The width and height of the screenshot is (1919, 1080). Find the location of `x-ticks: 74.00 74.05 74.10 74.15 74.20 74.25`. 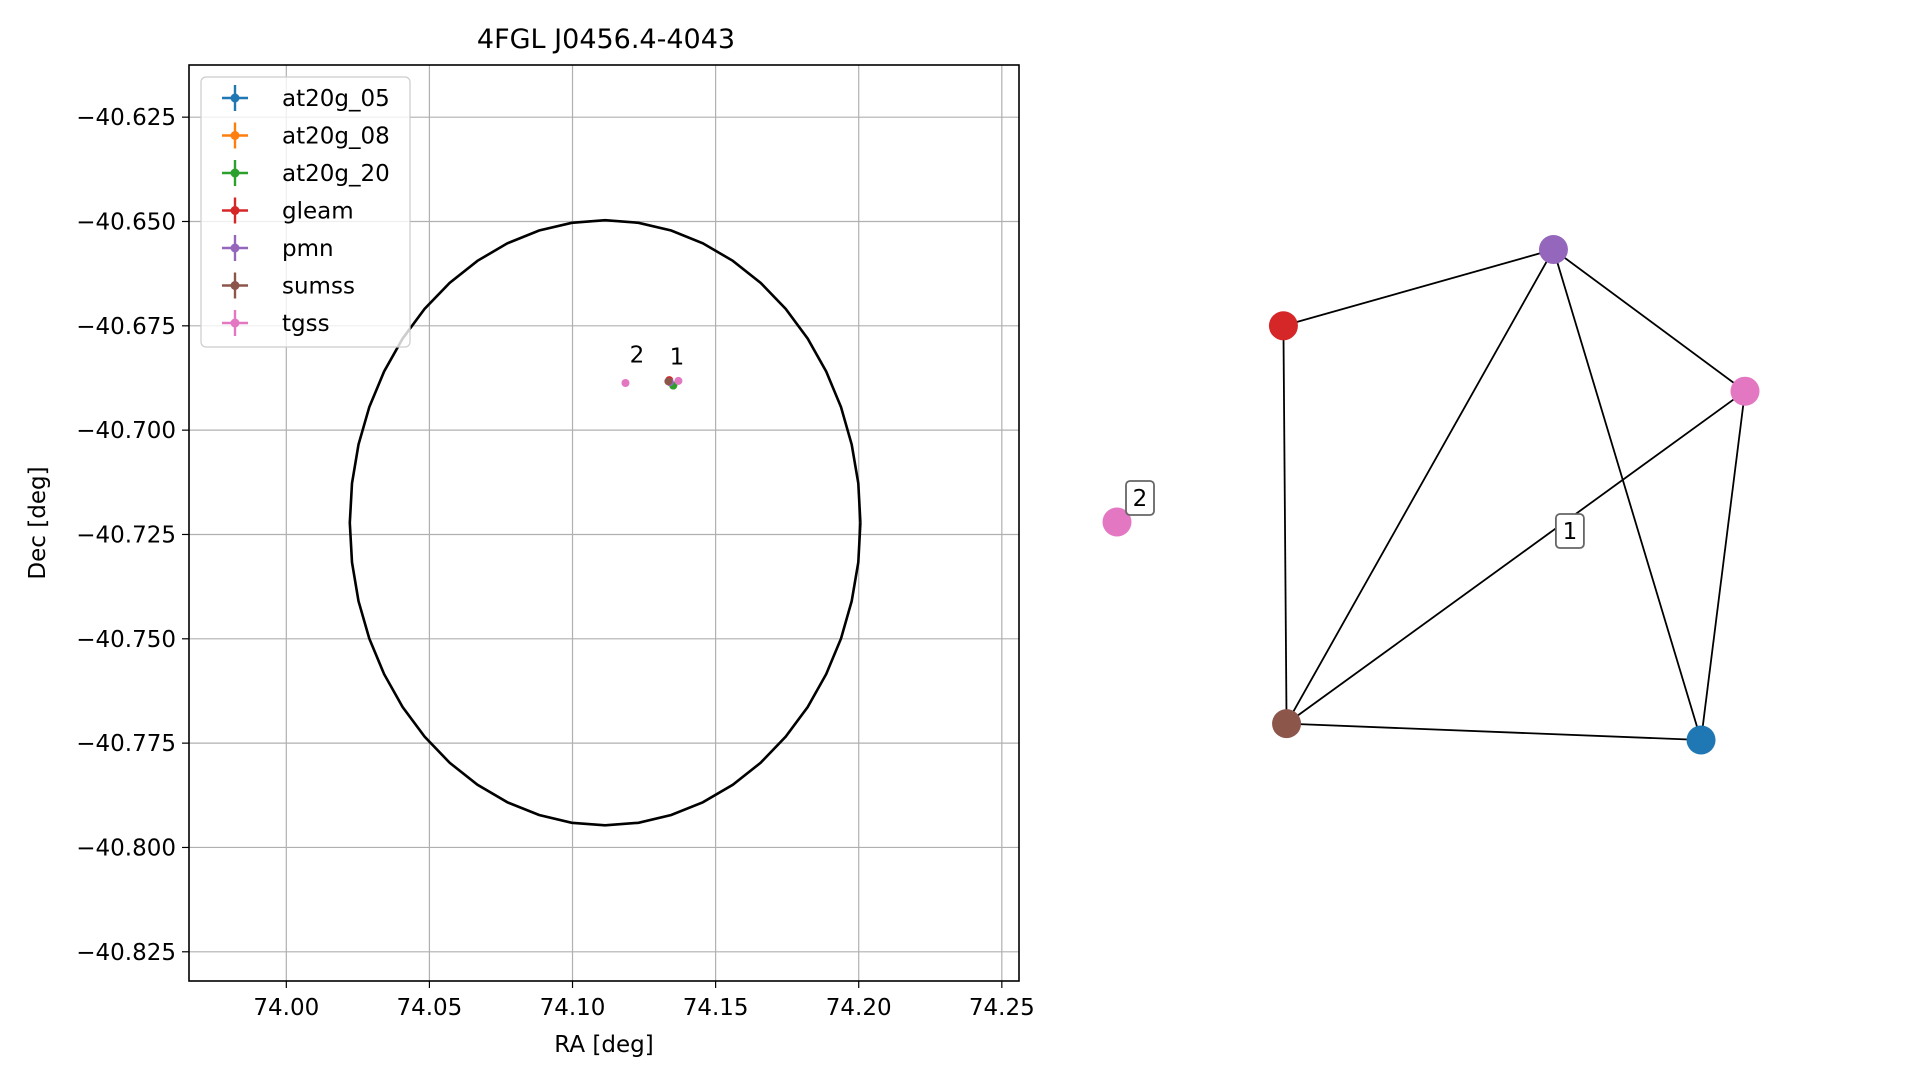

x-ticks: 74.00 74.05 74.10 74.15 74.20 74.25 is located at coordinates (644, 1001).